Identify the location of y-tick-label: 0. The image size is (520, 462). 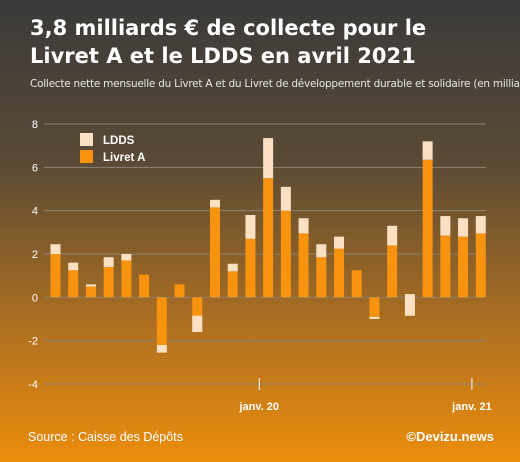
(35, 298).